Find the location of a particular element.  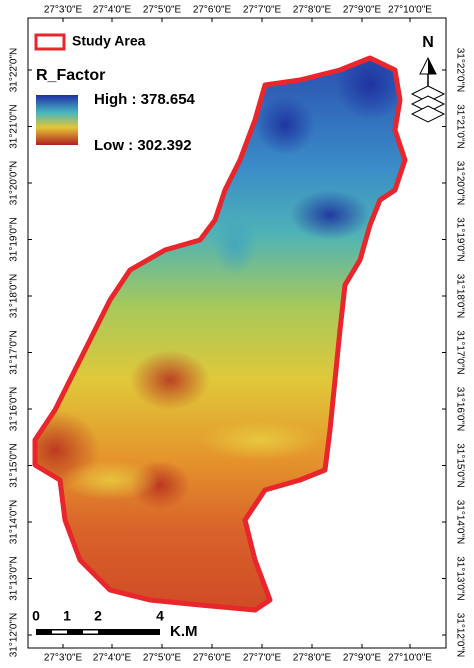

scale-label: 2 is located at coordinates (98, 616).